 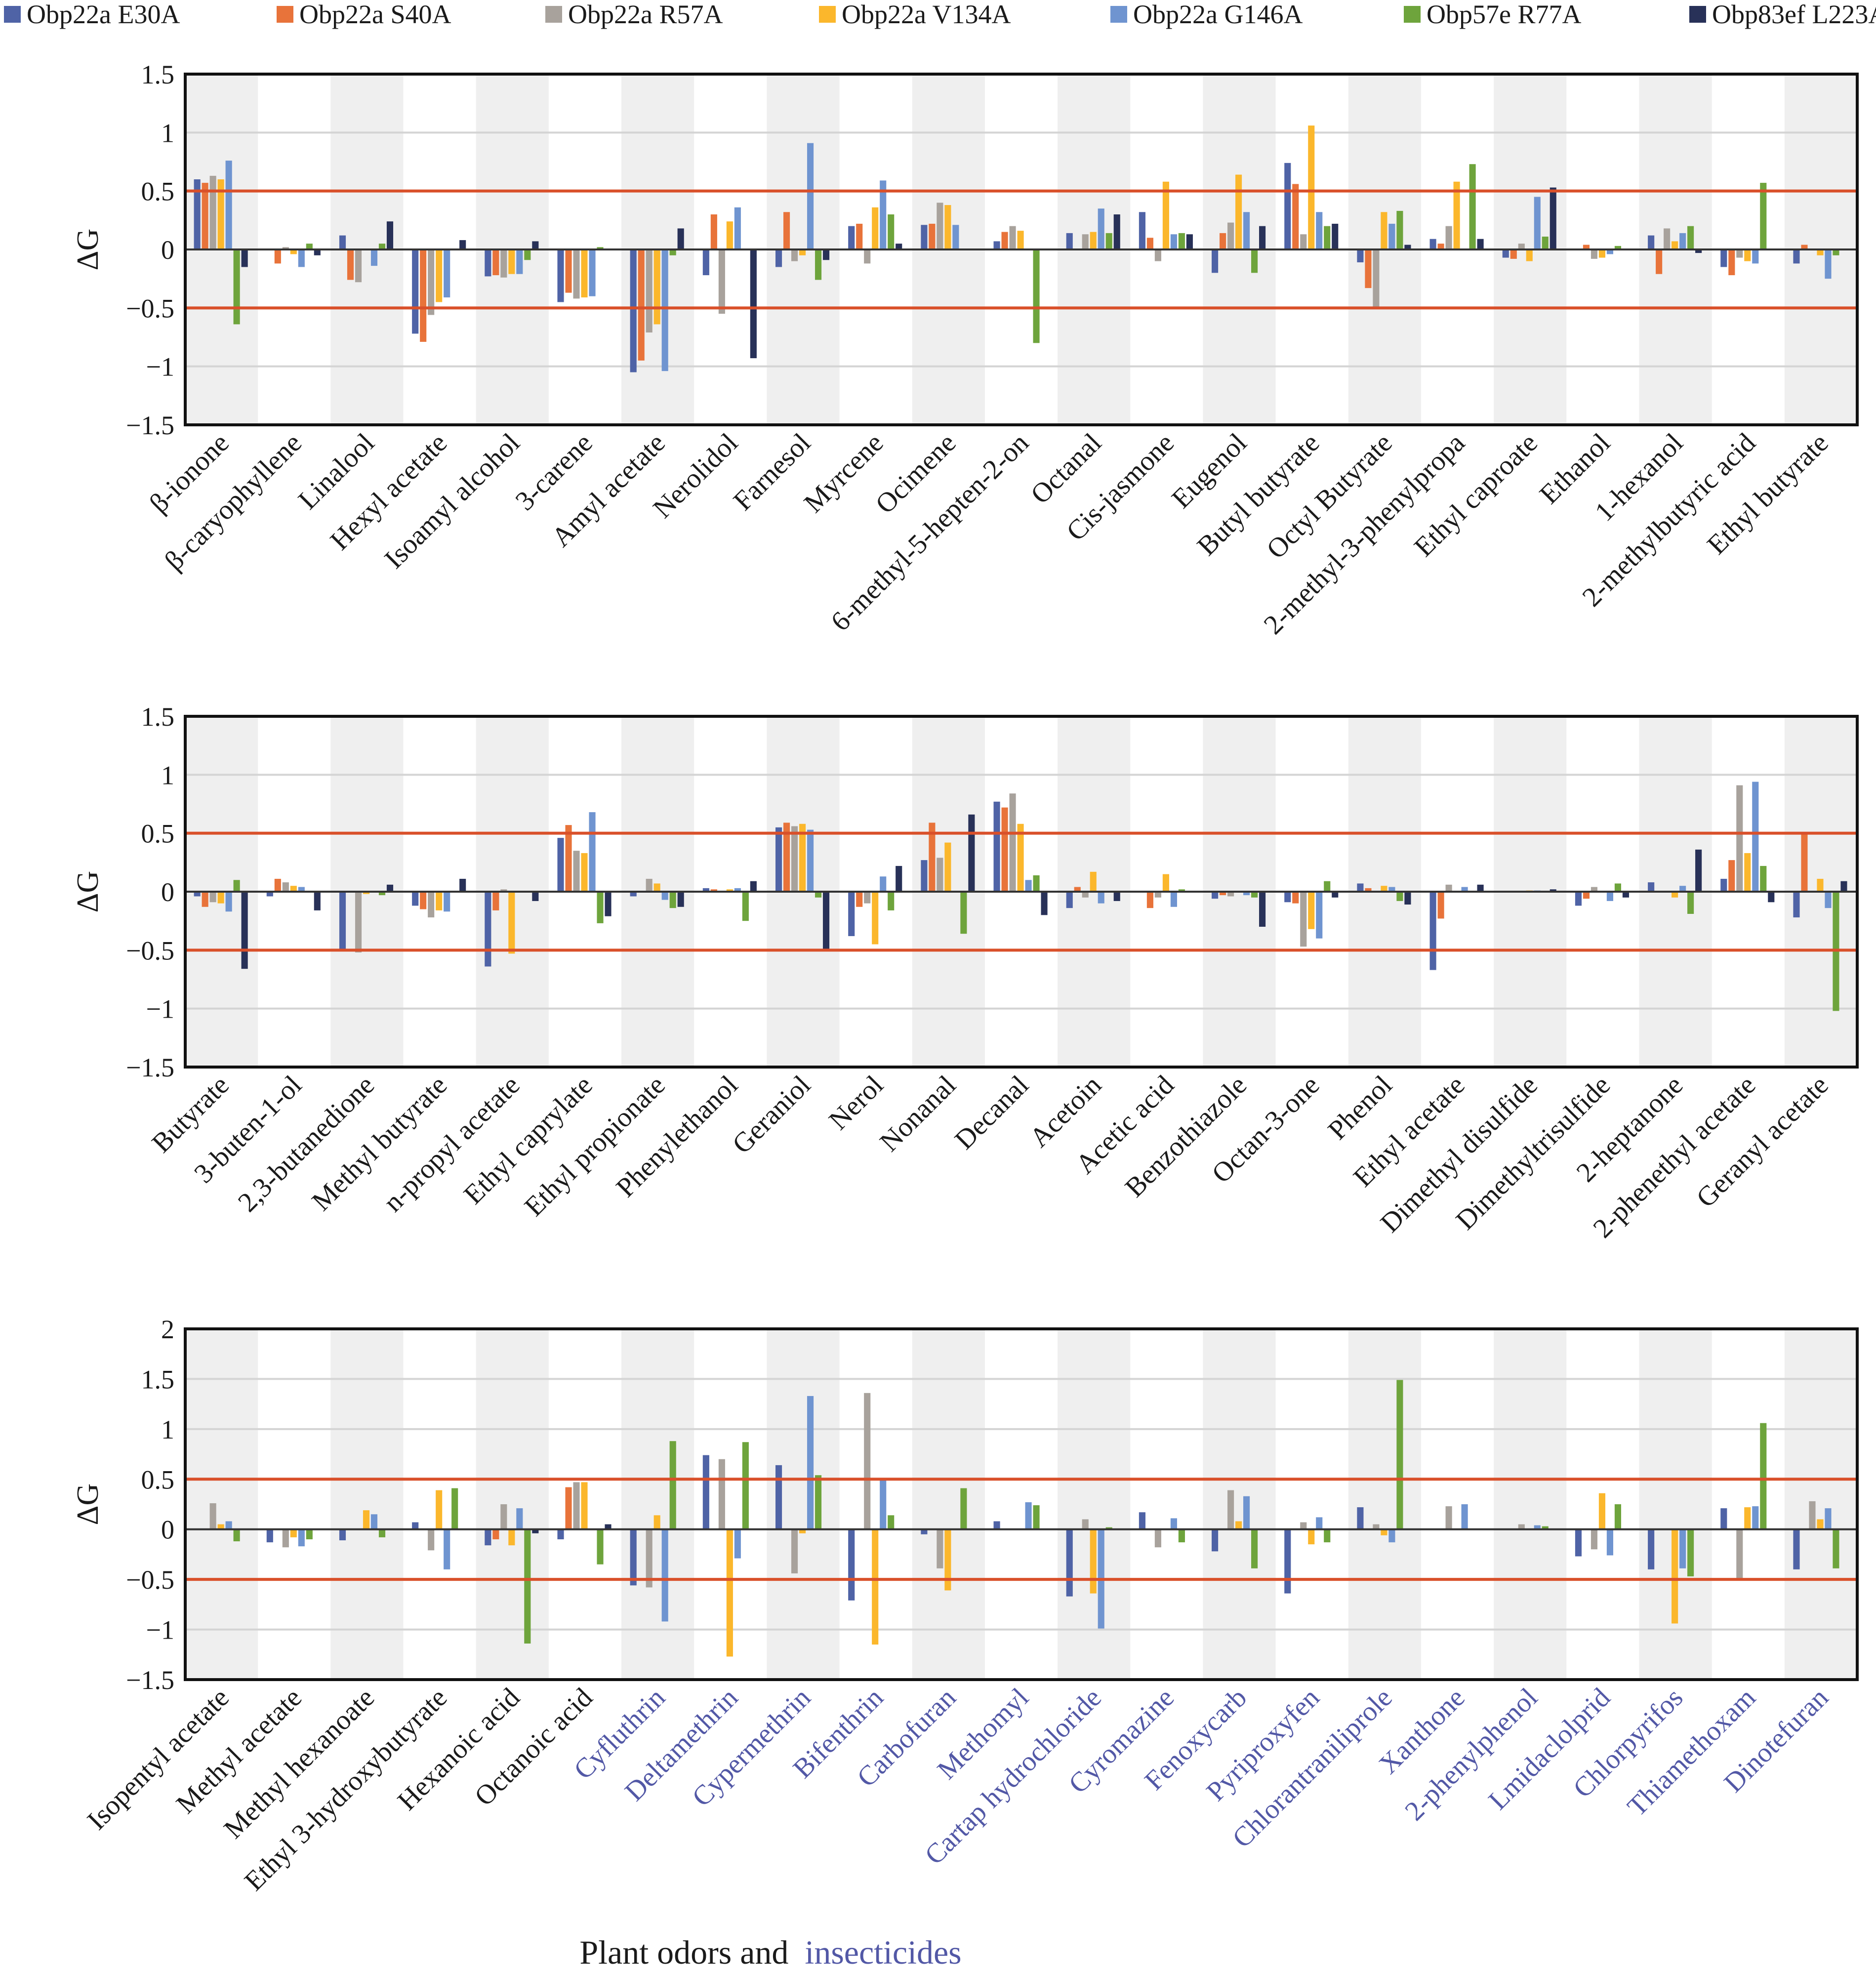 What do you see at coordinates (375, 14) in the screenshot?
I see `legend-label: Obp22a S40A` at bounding box center [375, 14].